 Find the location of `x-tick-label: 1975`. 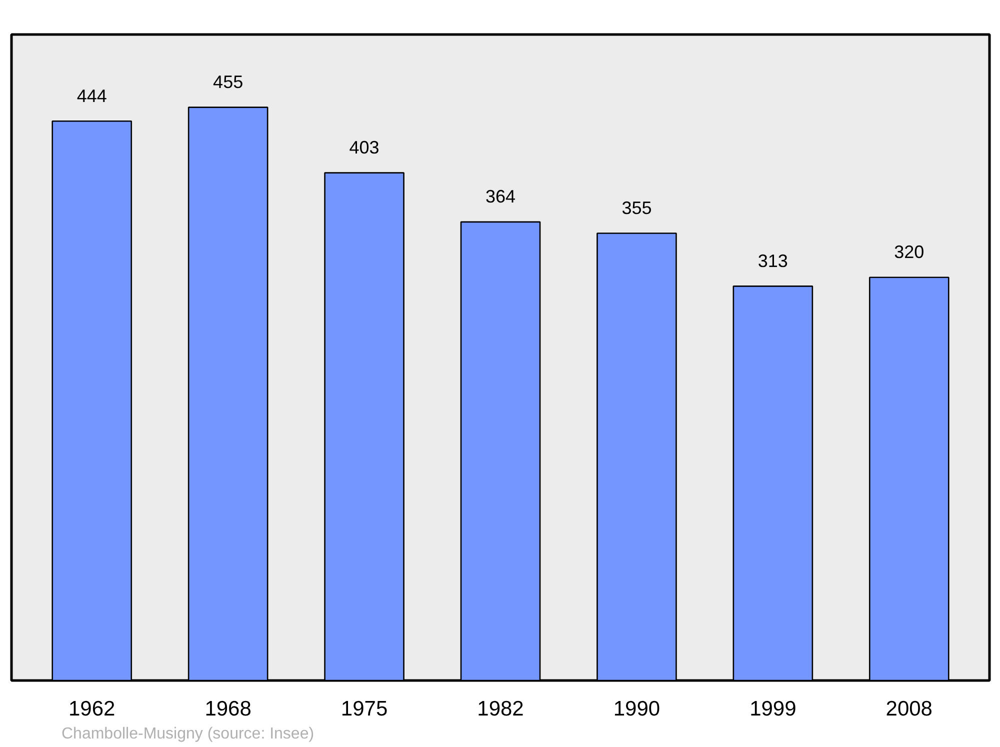

x-tick-label: 1975 is located at coordinates (364, 709).